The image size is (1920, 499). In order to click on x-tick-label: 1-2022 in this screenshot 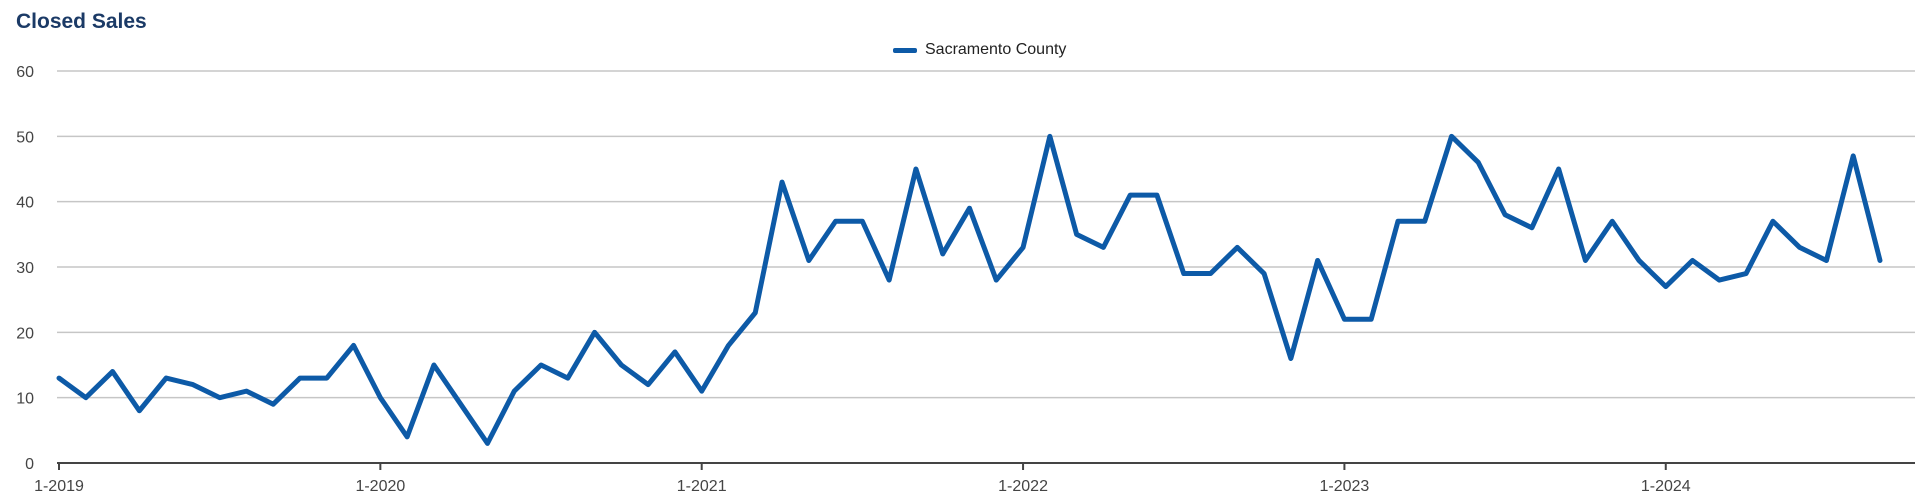, I will do `click(1023, 486)`.